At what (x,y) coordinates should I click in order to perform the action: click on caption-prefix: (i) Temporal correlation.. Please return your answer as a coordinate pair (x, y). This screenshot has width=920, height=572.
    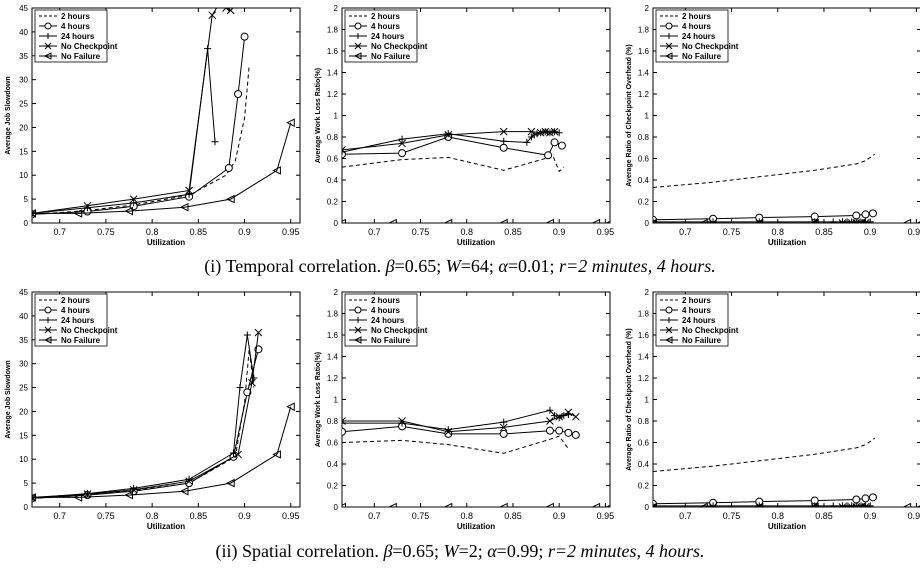
    Looking at the image, I should click on (294, 266).